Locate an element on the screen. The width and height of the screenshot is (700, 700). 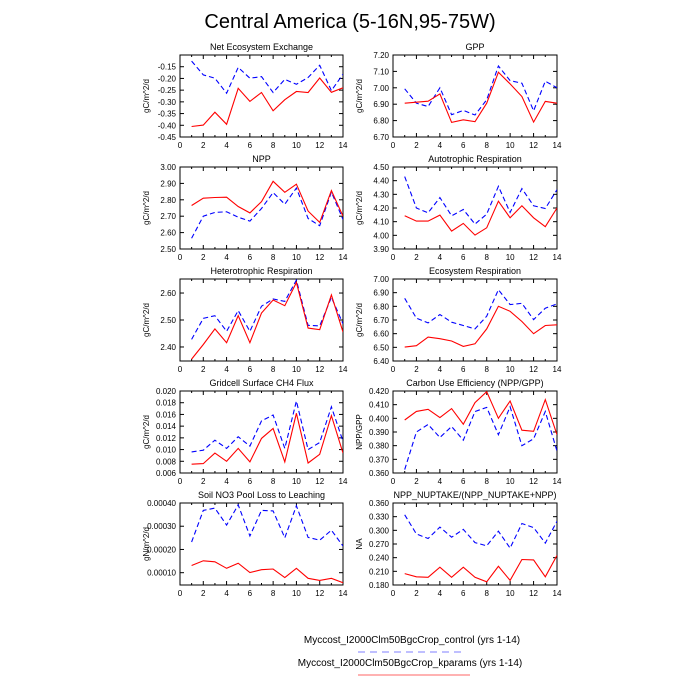
y-tick-label: 0.018 is located at coordinates (166, 403).